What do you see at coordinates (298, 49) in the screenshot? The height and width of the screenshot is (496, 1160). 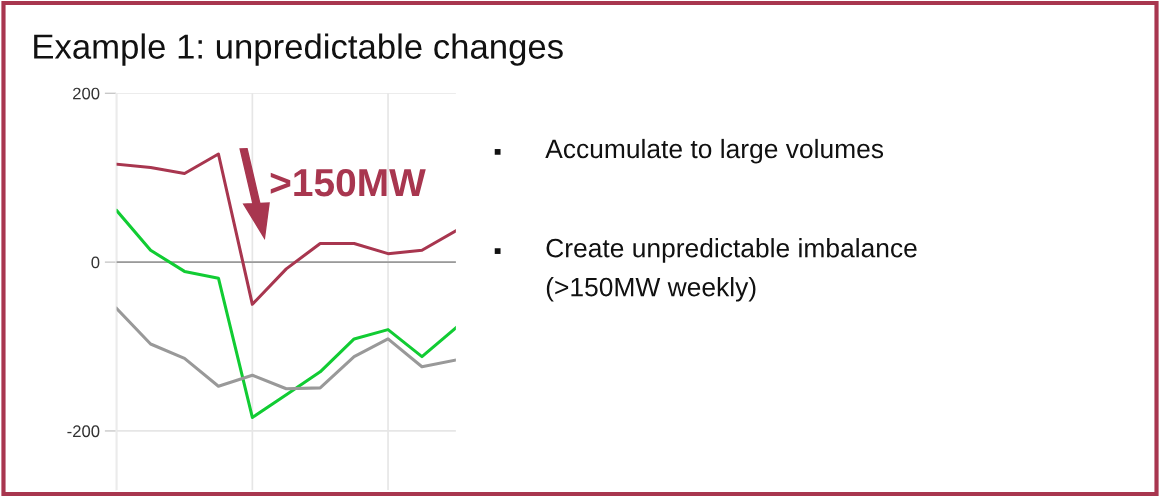 I see `chart-title: Example 1: unpredictable changes` at bounding box center [298, 49].